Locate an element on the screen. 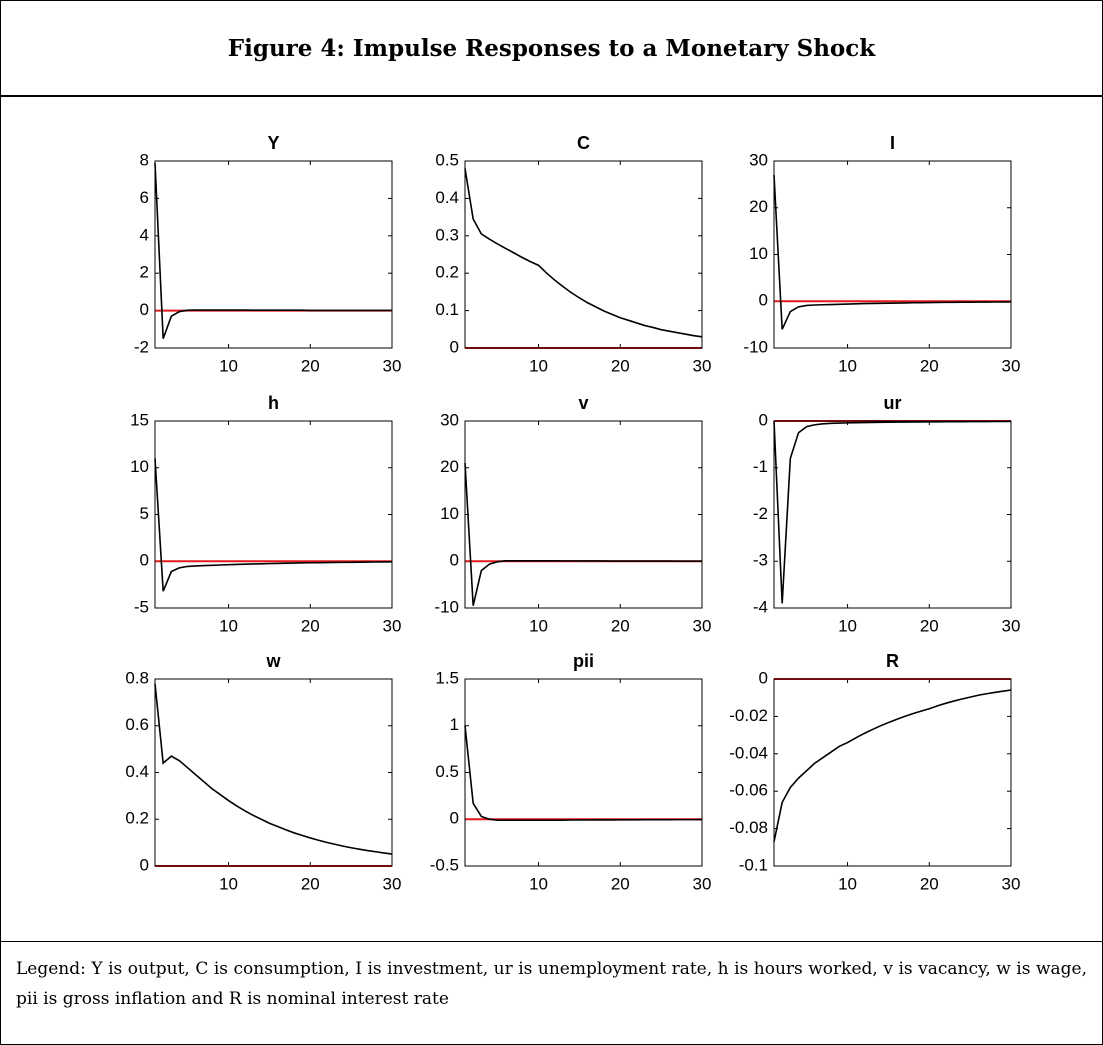  y-tick-label: 4 is located at coordinates (144, 234).